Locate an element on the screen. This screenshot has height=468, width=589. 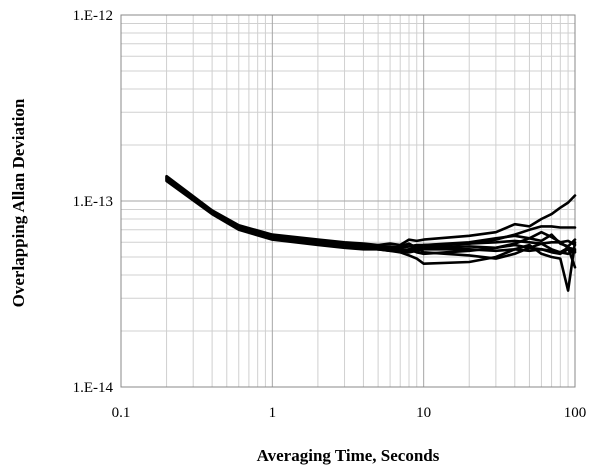
x-tick-label: 10 is located at coordinates (423, 413).